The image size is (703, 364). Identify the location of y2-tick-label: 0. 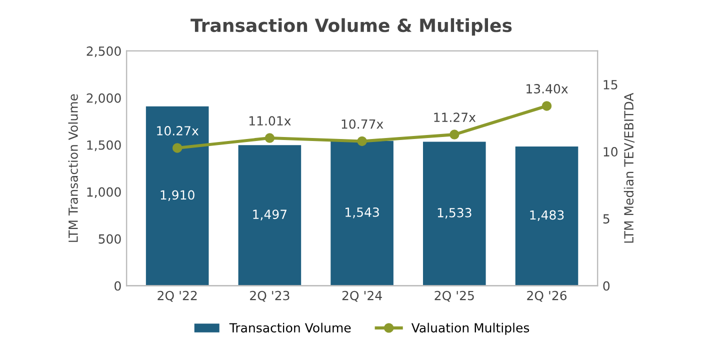
(606, 286).